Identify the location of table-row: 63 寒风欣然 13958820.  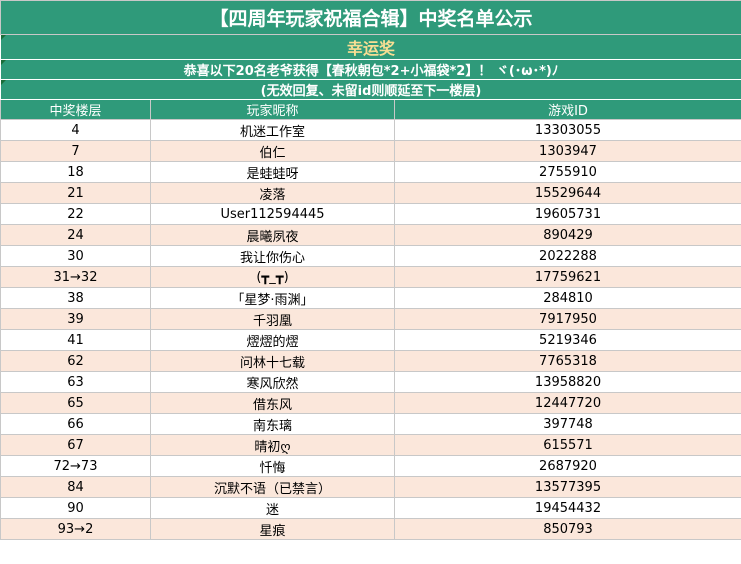
(370, 382).